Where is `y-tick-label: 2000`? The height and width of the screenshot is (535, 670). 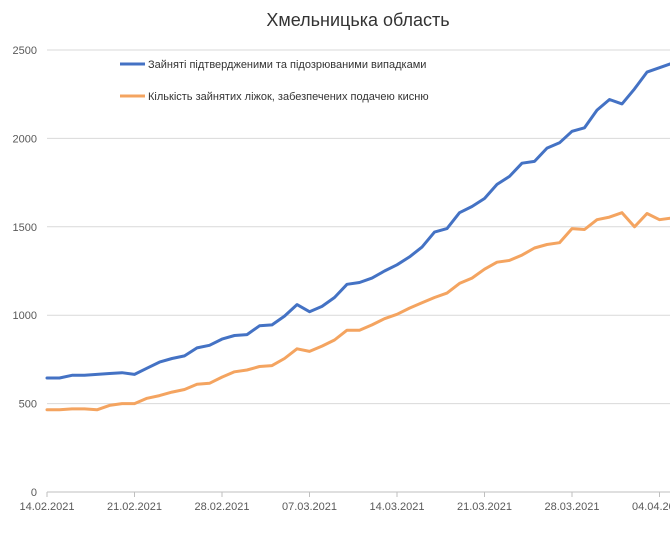 y-tick-label: 2000 is located at coordinates (25, 139).